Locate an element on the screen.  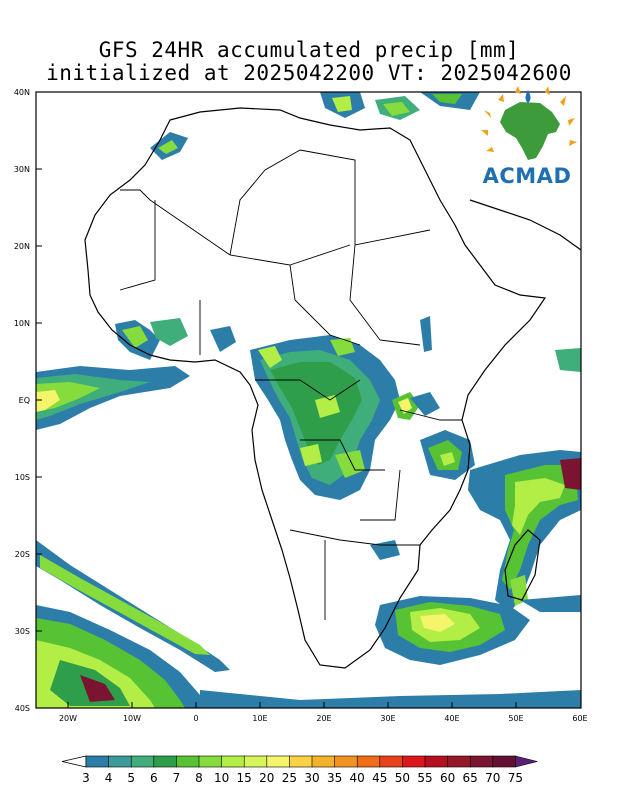
lat-label: 30S is located at coordinates (22, 631).